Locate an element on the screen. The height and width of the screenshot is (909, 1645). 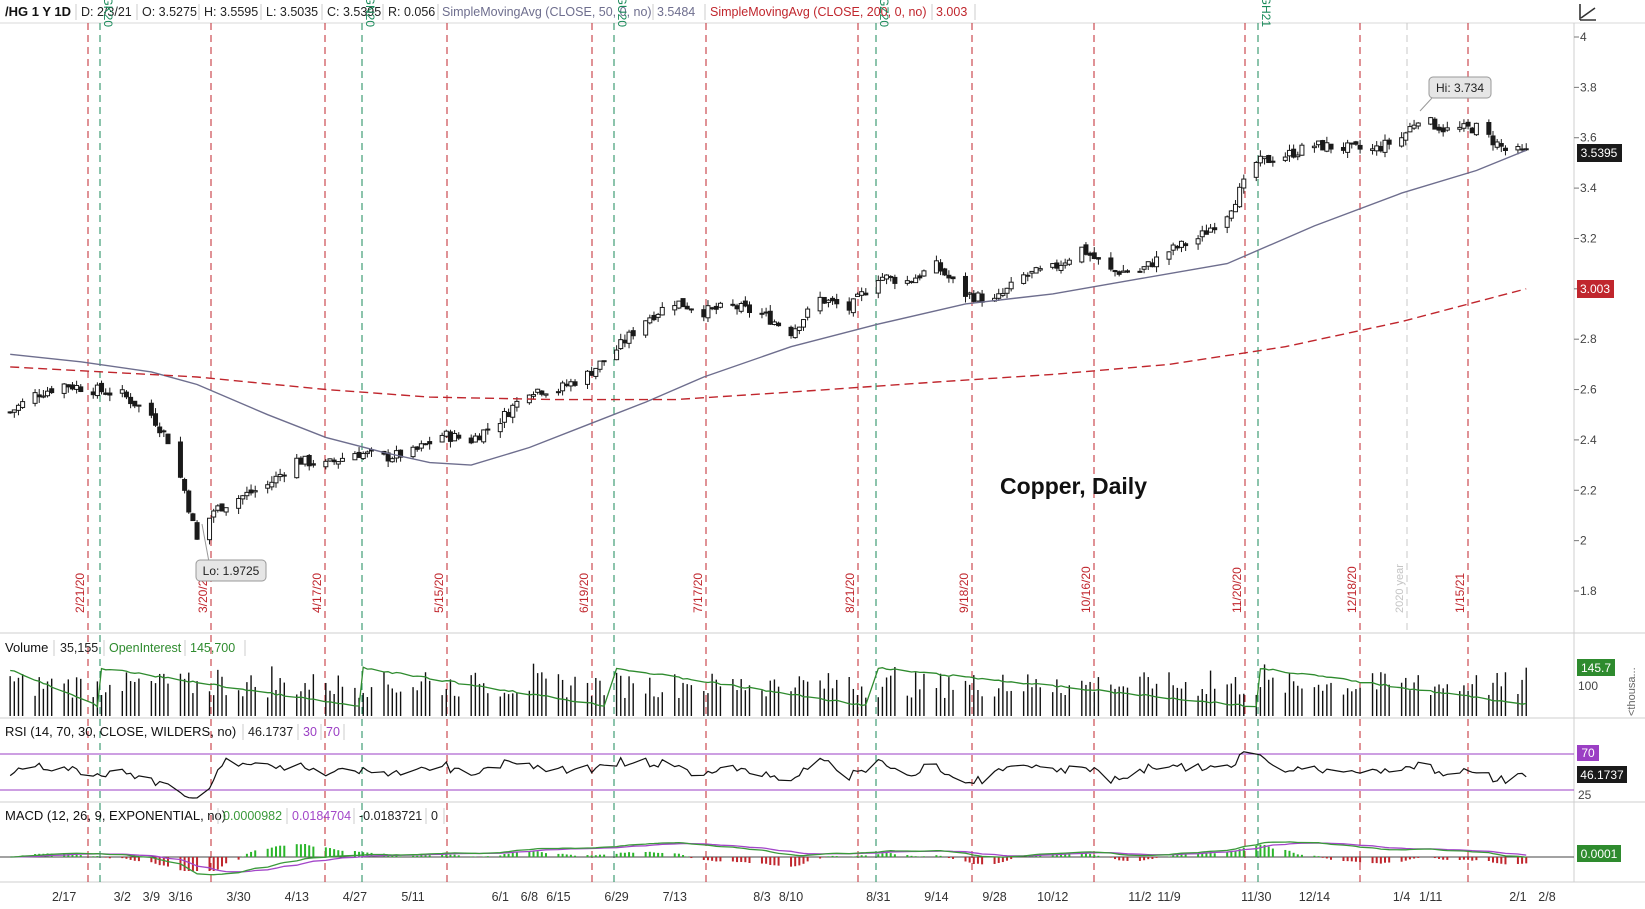
macd-avg-line is located at coordinates (768, 857).